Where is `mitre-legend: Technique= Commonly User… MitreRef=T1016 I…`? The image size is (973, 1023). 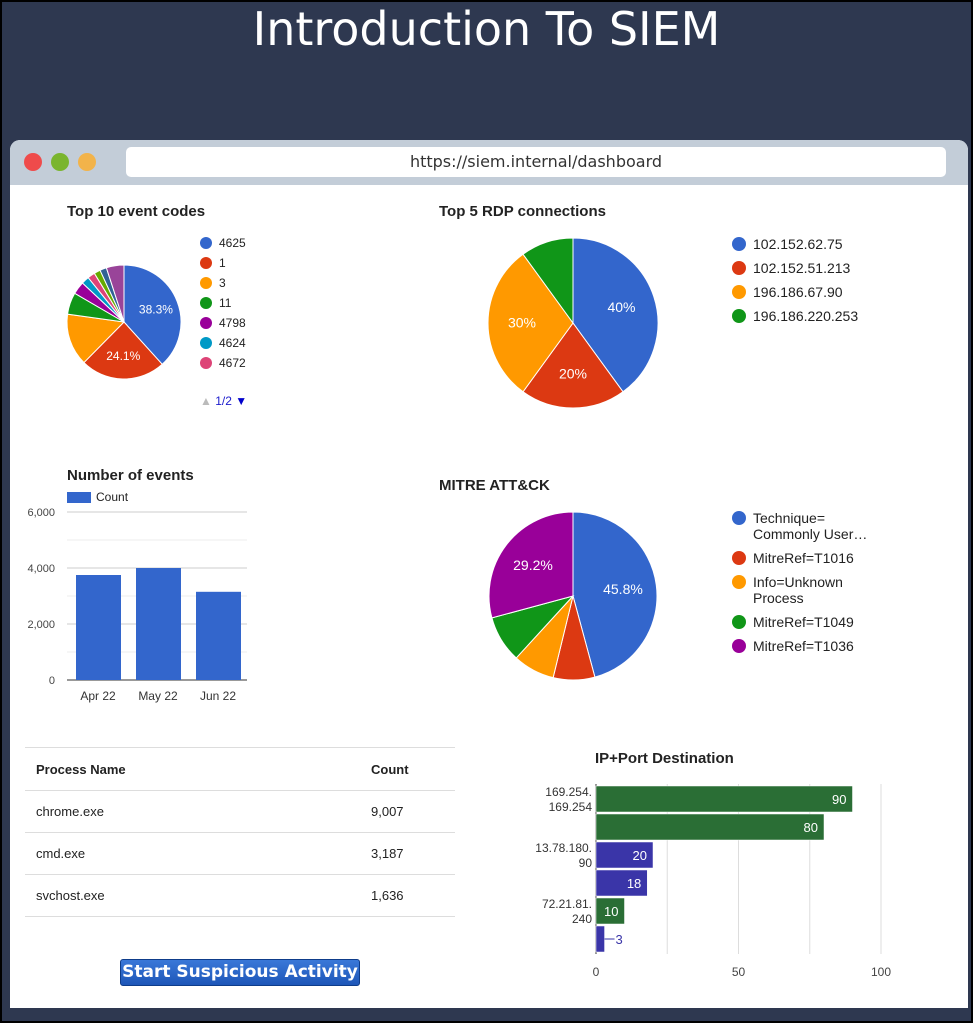
mitre-legend: Technique= Commonly User… MitreRef=T1016 I… is located at coordinates (802, 586).